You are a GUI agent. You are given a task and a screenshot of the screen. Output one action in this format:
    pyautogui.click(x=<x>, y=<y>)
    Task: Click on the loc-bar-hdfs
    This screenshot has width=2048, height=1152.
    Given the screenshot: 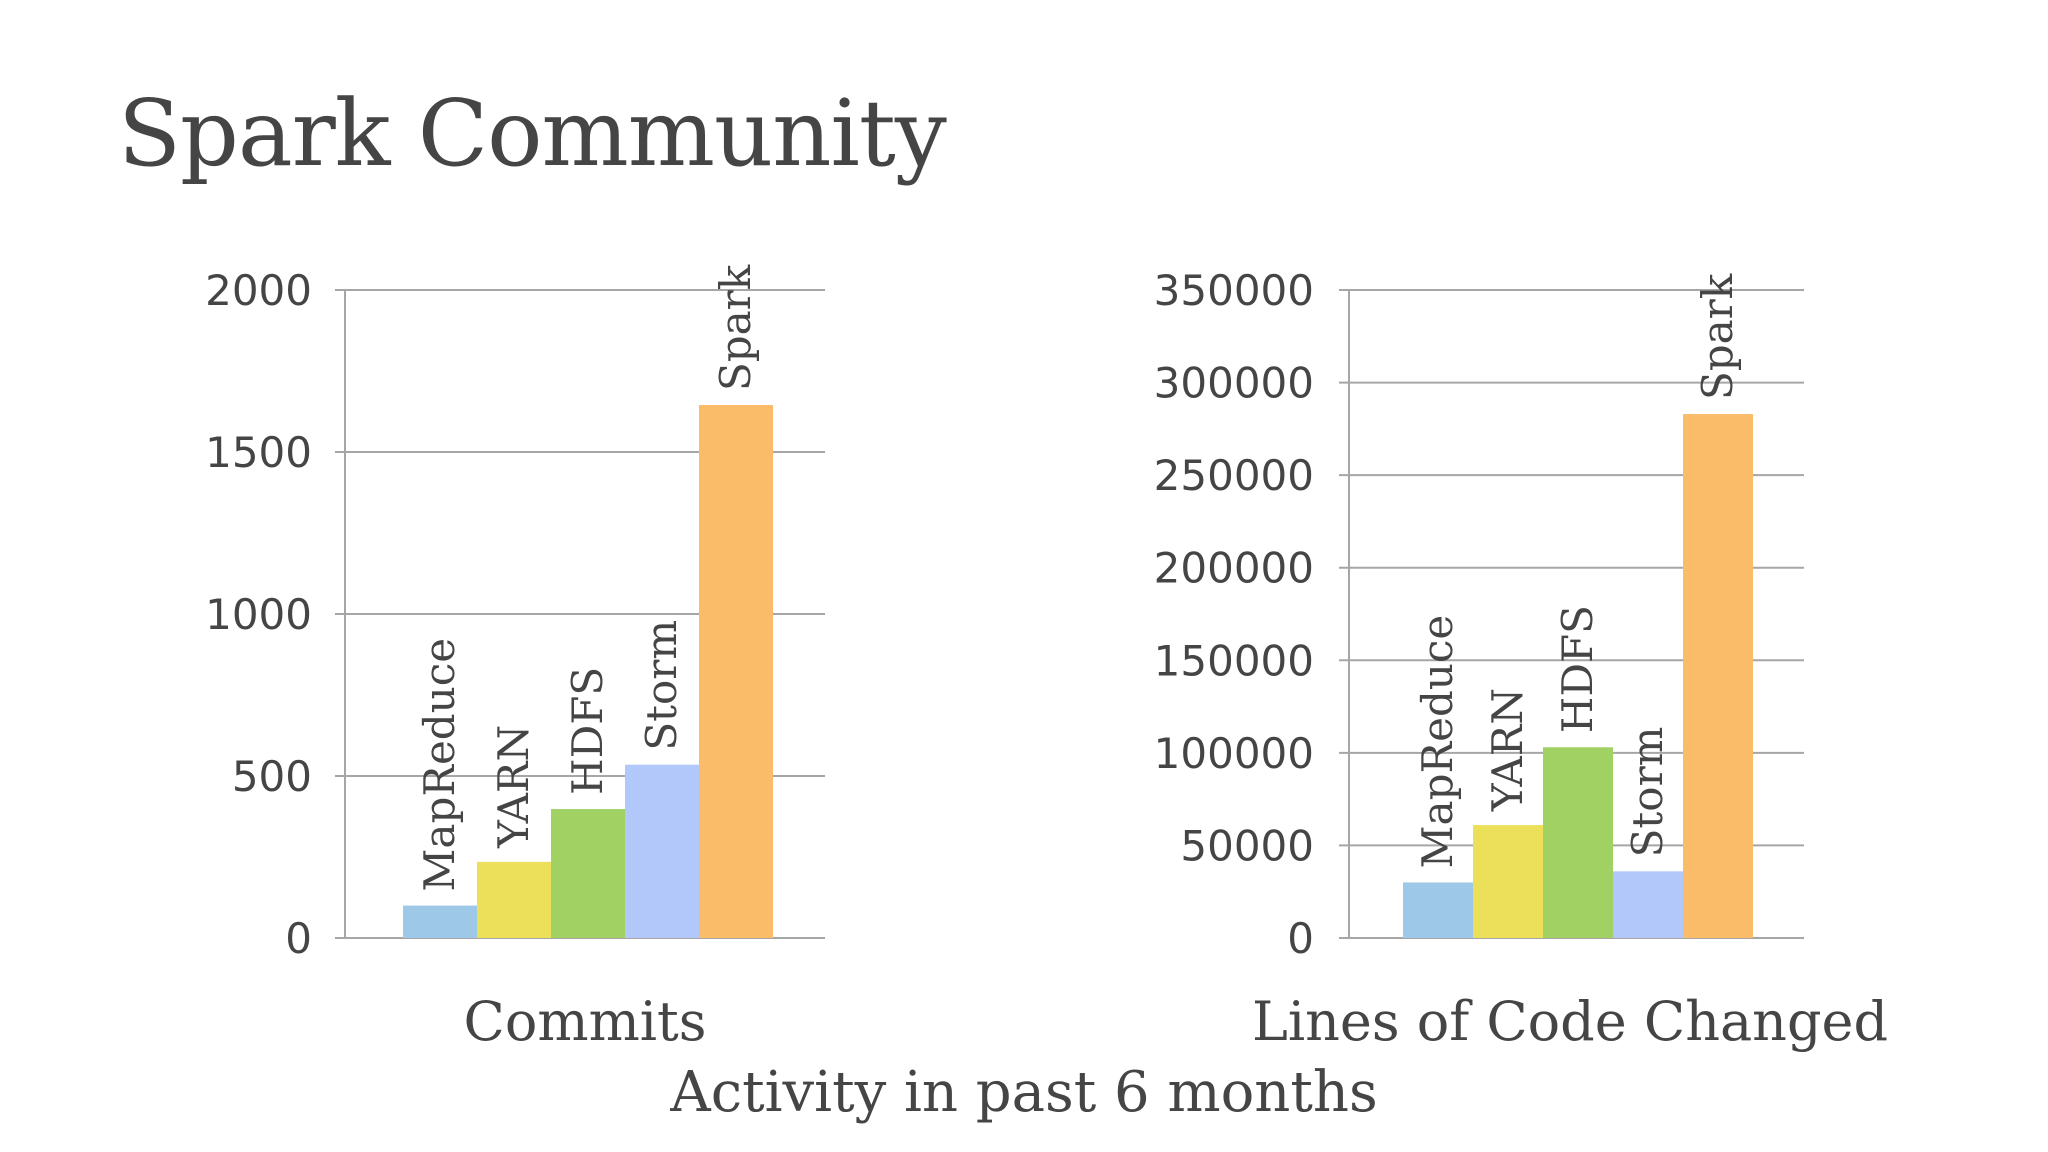 What is the action you would take?
    pyautogui.click(x=1578, y=842)
    